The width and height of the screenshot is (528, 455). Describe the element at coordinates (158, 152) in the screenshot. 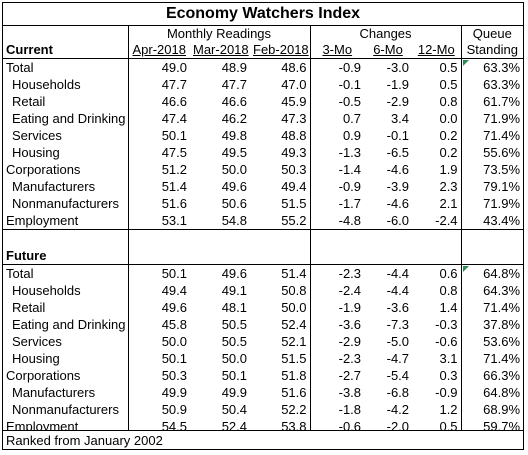

I see `cell-apr: 47.5` at that location.